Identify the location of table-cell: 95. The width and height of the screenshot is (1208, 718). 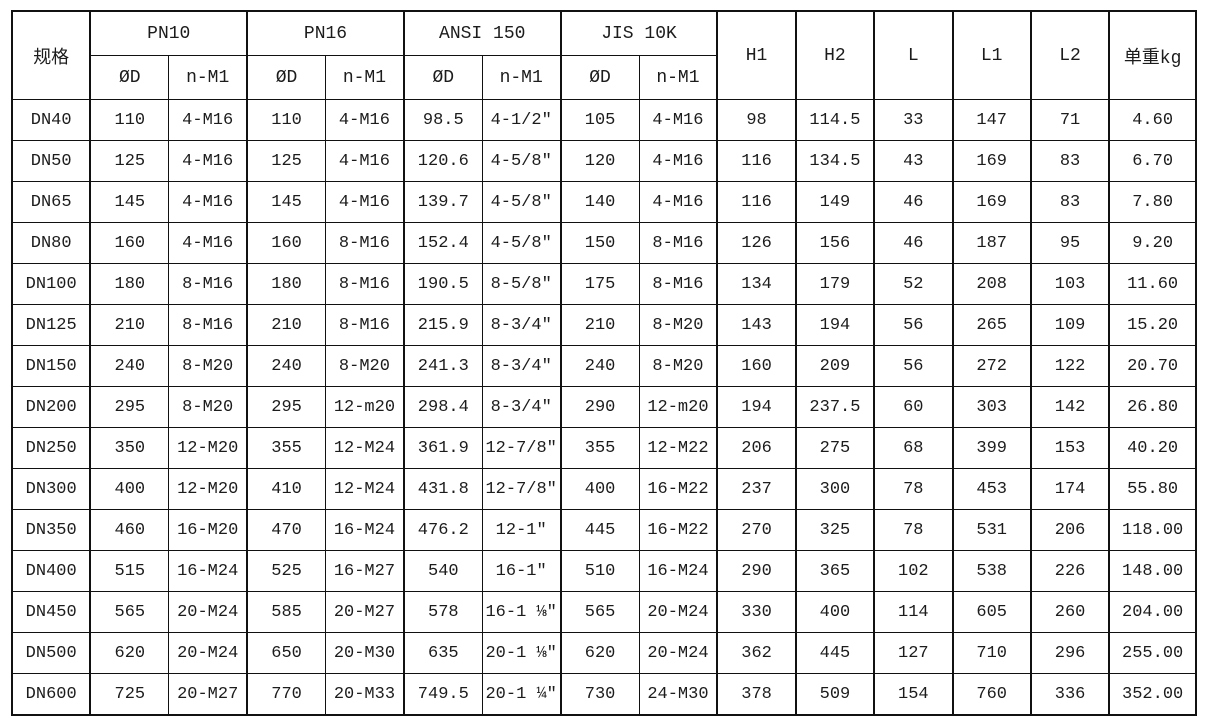
(1069, 243).